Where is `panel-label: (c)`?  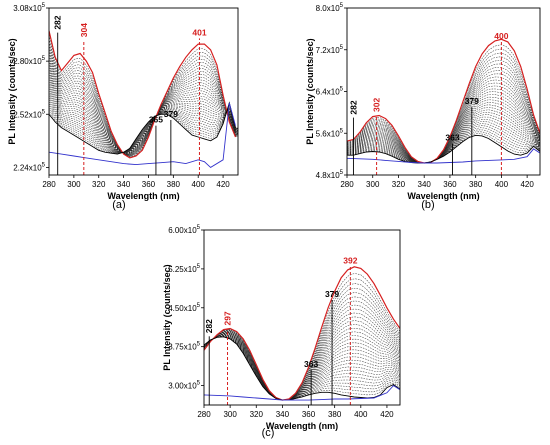
panel-label: (c) is located at coordinates (268, 433).